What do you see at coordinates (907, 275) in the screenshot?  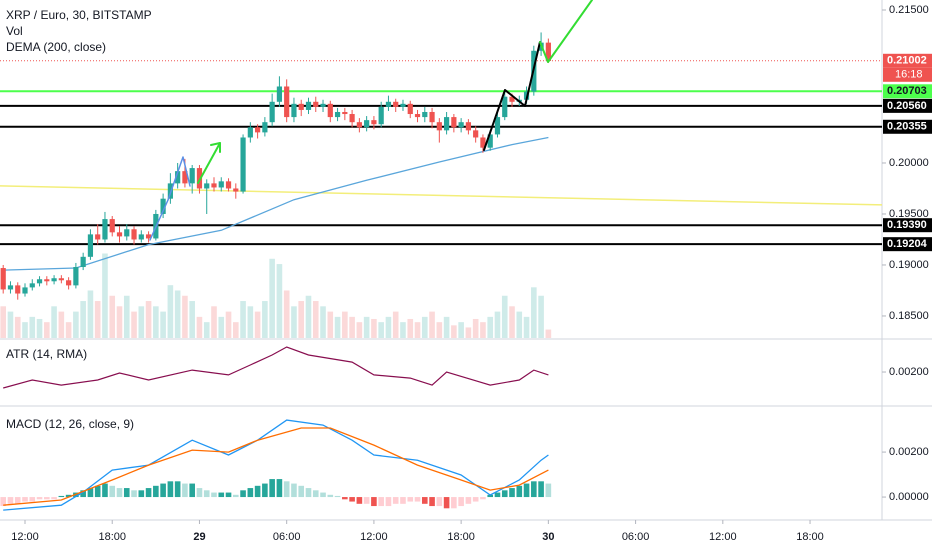 I see `price-axis-bg` at bounding box center [907, 275].